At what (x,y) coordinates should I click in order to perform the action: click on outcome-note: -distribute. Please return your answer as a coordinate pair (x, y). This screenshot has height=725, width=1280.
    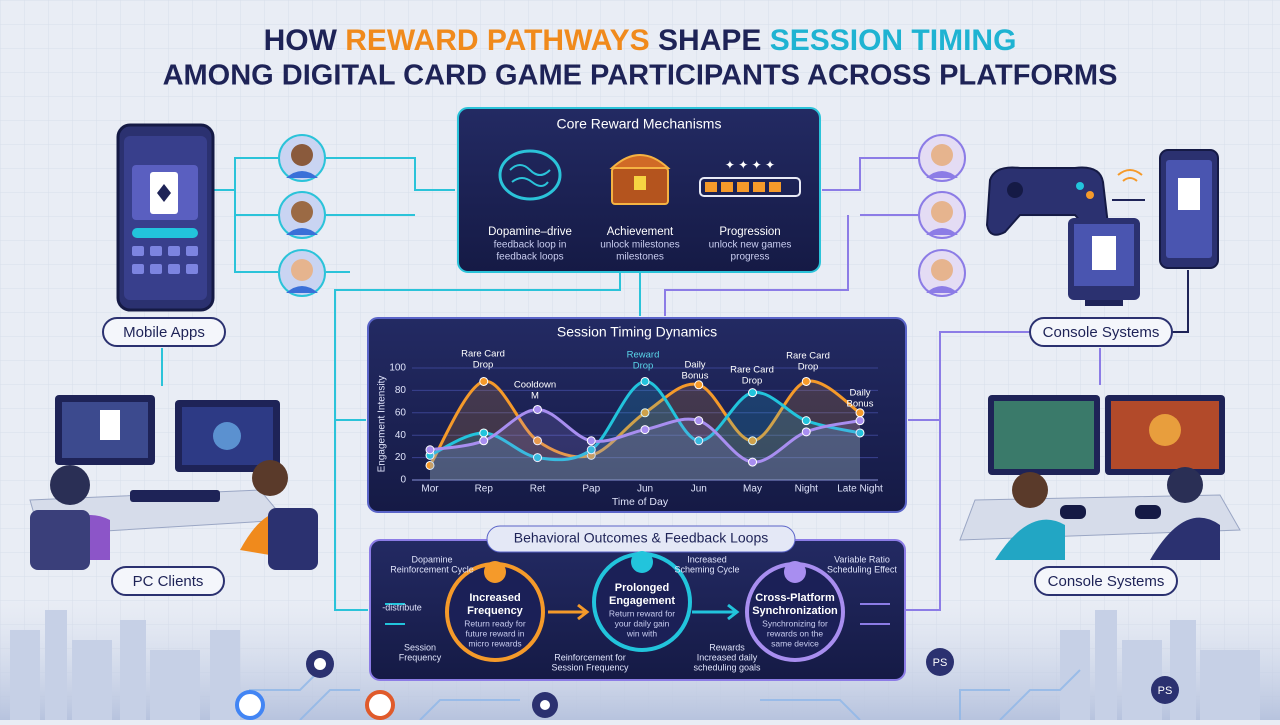
    Looking at the image, I should click on (402, 607).